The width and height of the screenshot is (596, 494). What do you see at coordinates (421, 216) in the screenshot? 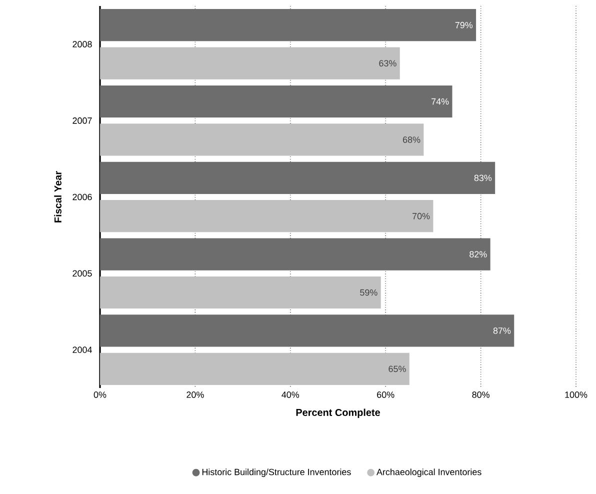
I see `data-label: 70%` at bounding box center [421, 216].